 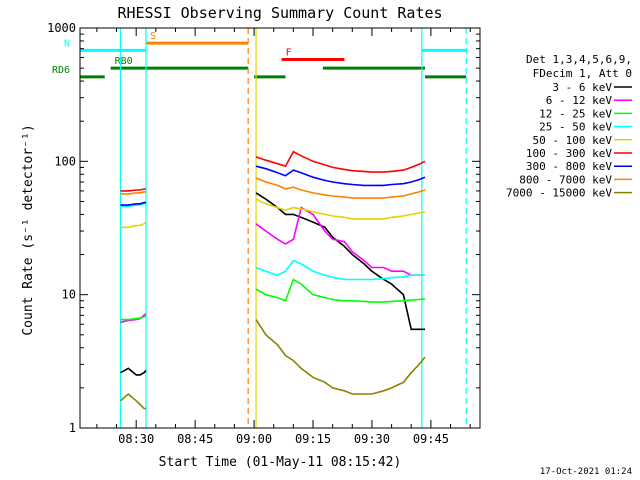 What do you see at coordinates (586, 472) in the screenshot?
I see `footer-date: 17-Oct-2021 01:24` at bounding box center [586, 472].